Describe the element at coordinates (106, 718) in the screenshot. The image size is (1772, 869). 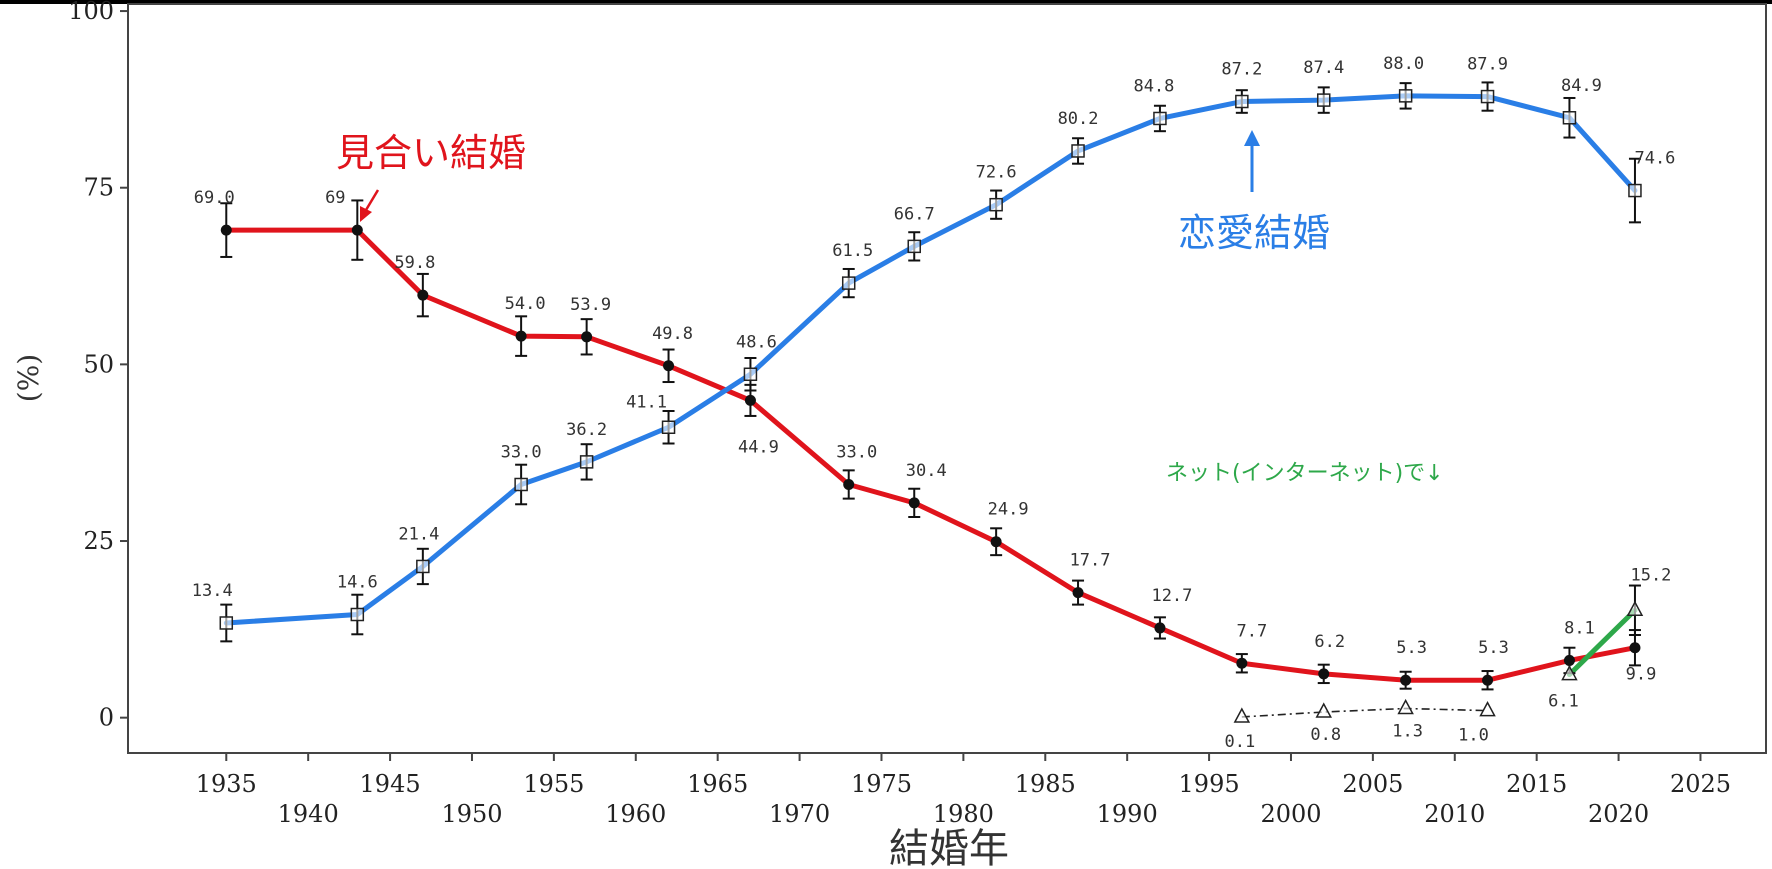
I see `y-tick-label: 0` at that location.